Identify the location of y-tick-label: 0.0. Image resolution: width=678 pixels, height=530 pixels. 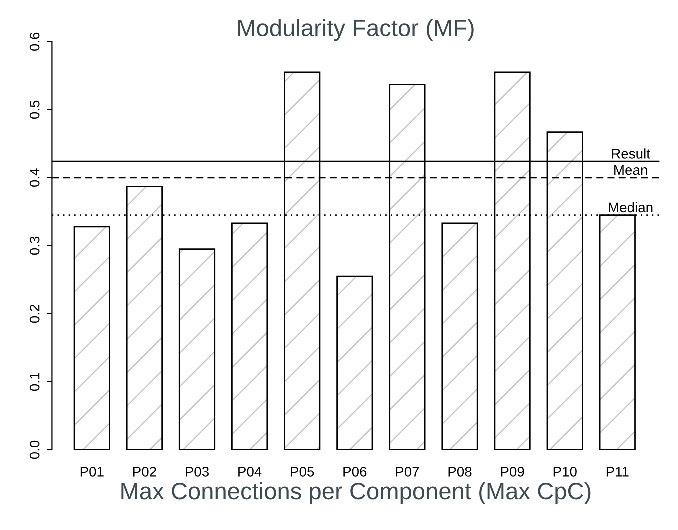
(35, 450).